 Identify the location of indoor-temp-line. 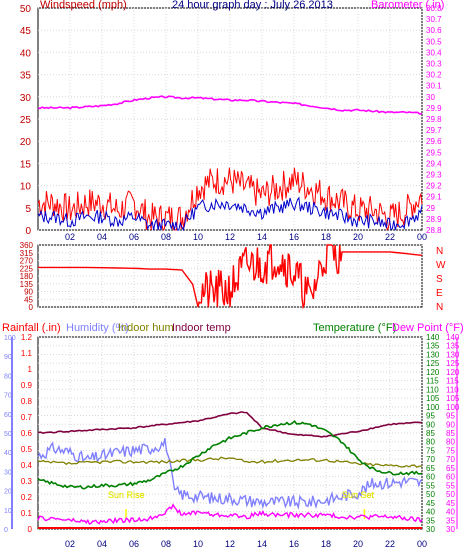
(230, 424).